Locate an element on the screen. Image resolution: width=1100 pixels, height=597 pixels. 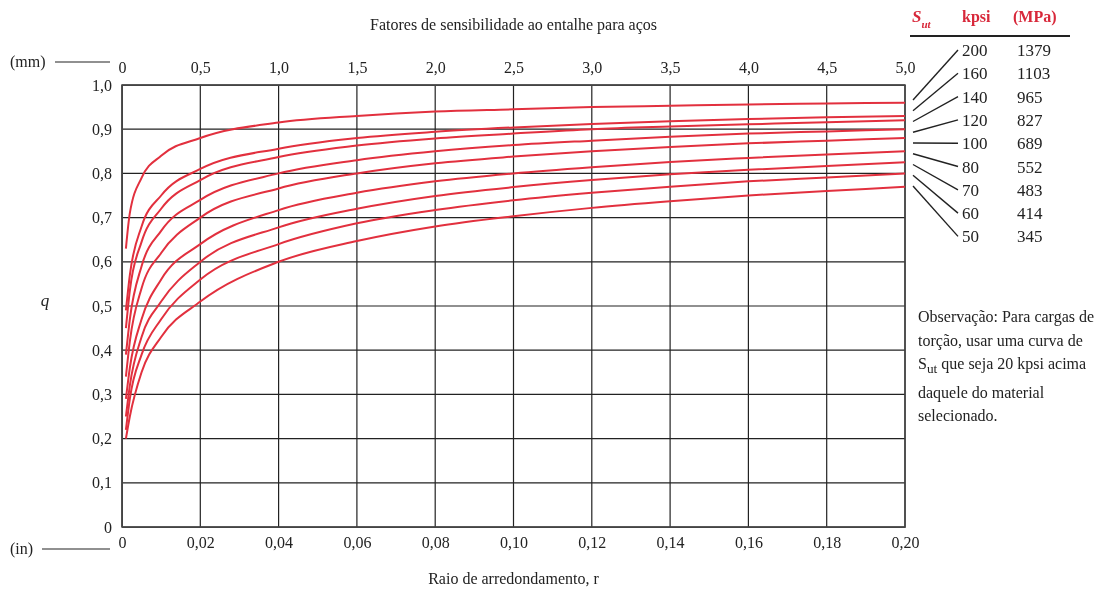
y-tick-label: 0,5 is located at coordinates (102, 306).